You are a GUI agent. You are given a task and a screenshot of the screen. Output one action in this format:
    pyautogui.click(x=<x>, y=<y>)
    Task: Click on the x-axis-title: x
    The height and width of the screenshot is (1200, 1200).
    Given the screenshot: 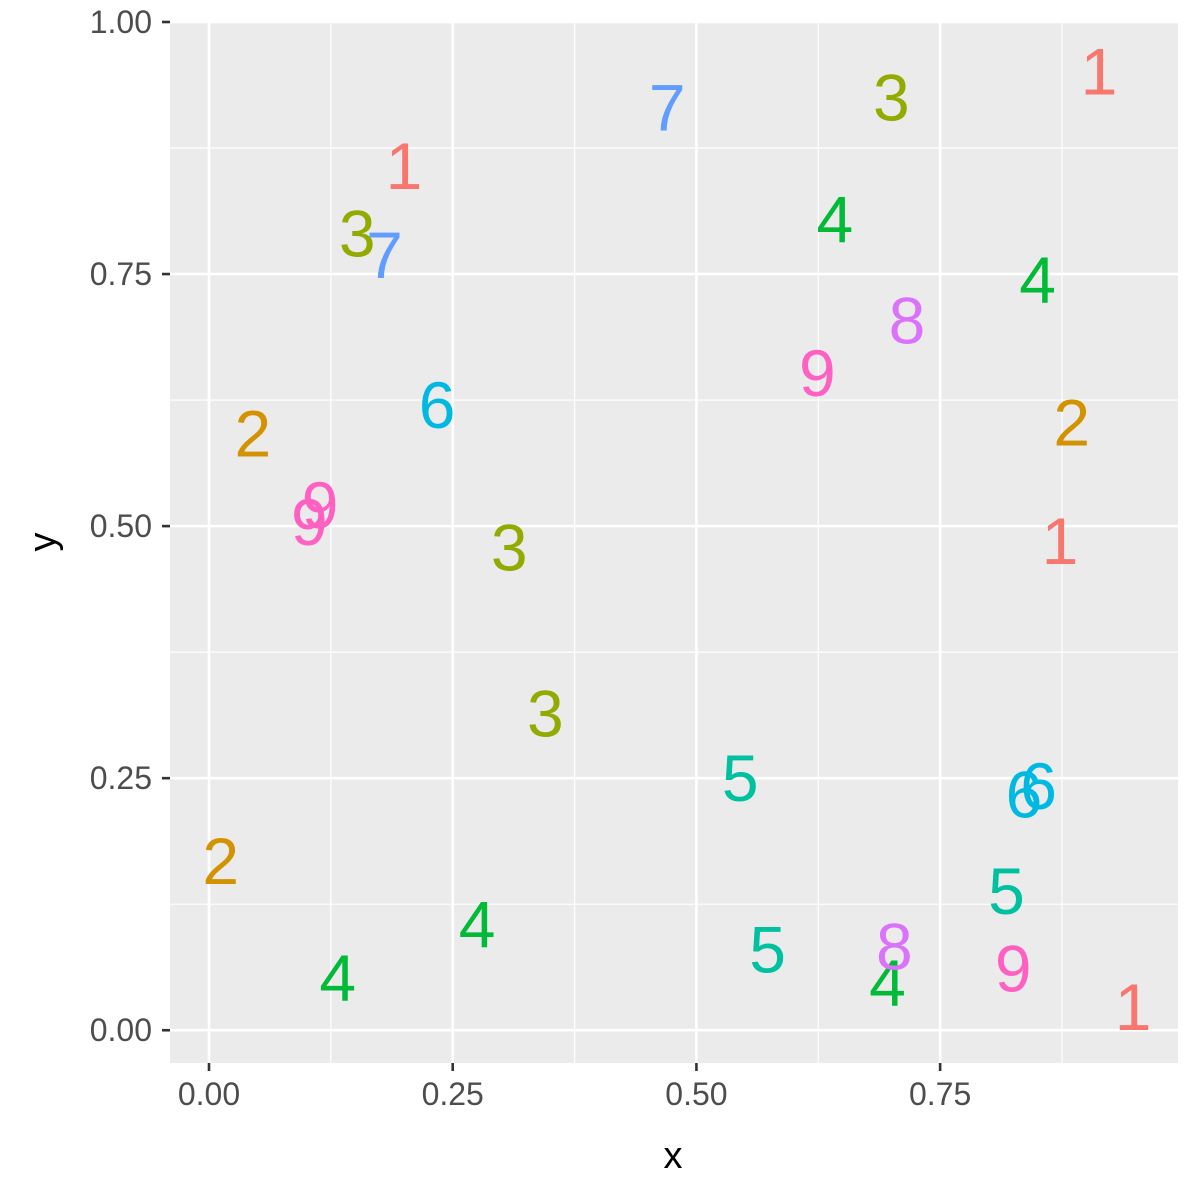 What is the action you would take?
    pyautogui.click(x=673, y=1156)
    